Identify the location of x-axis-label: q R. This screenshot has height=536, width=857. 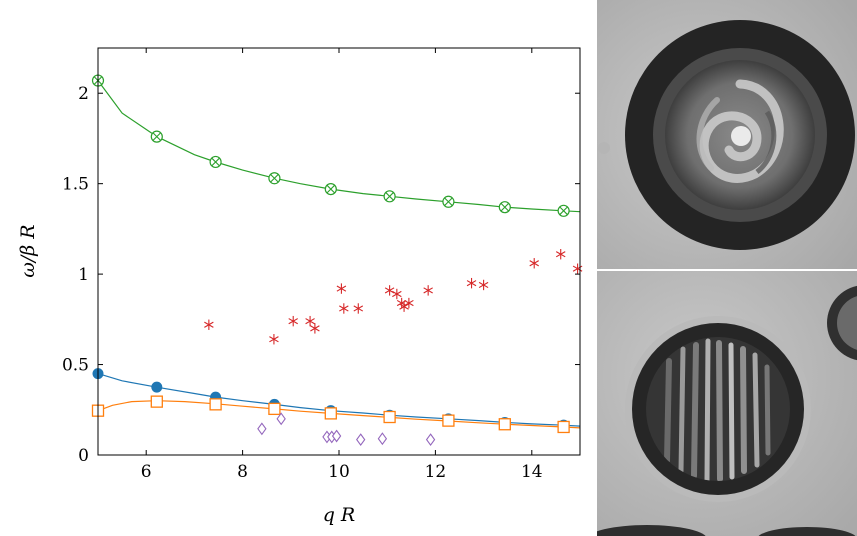
(339, 515).